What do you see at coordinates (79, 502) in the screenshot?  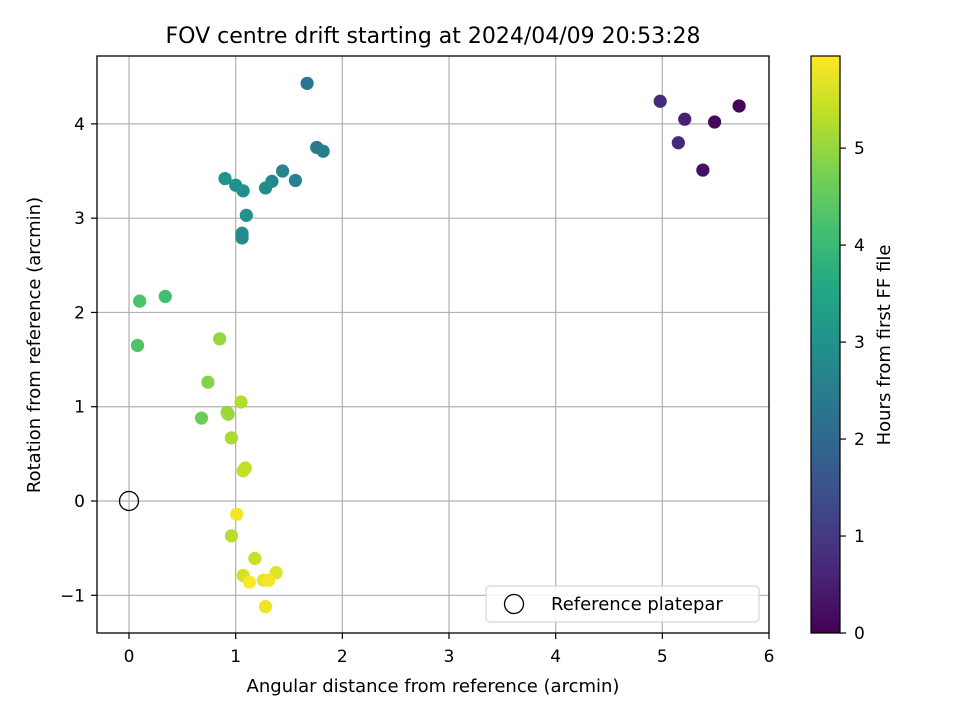 I see `y-tick-label: 0` at bounding box center [79, 502].